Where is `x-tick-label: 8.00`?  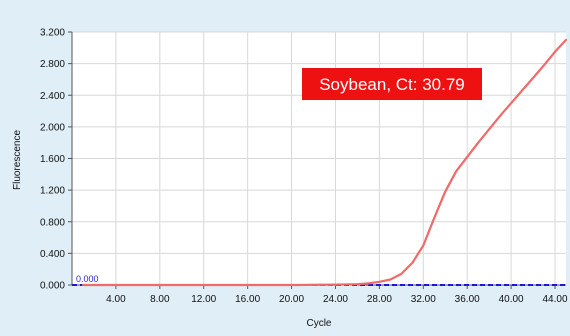 x-tick-label: 8.00 is located at coordinates (160, 299).